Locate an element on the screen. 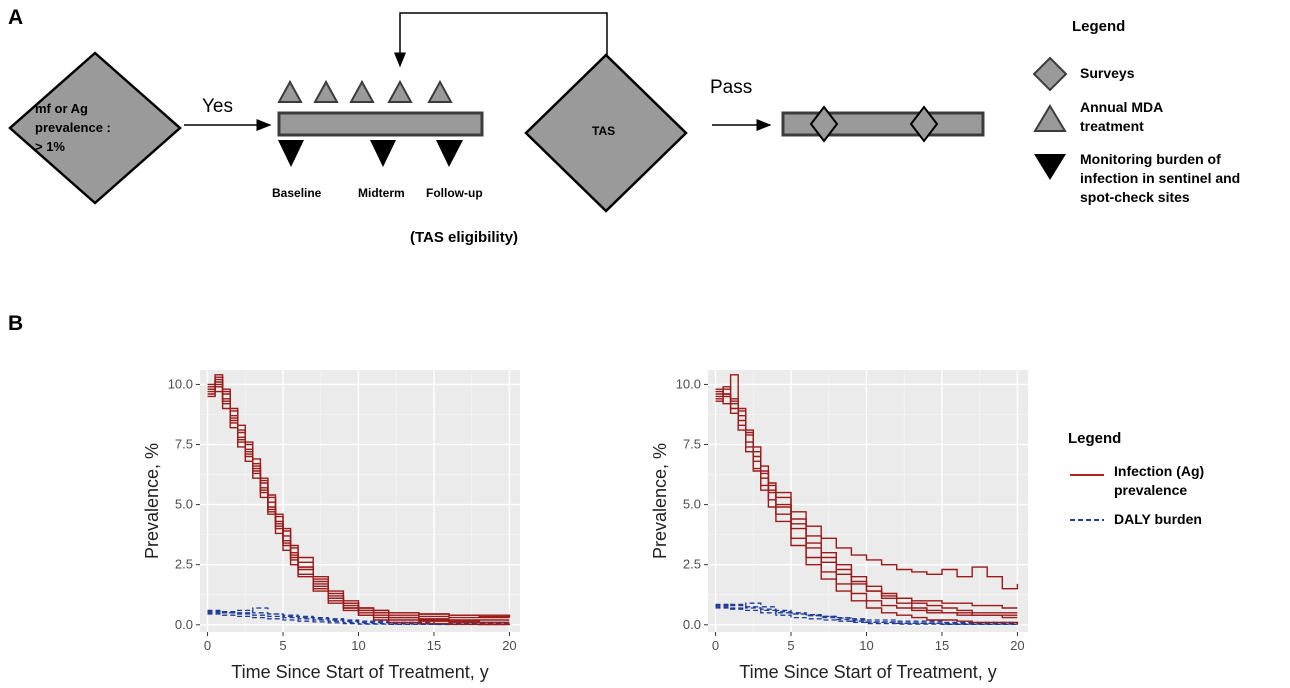  legend-diamond-icon is located at coordinates (1050, 74).